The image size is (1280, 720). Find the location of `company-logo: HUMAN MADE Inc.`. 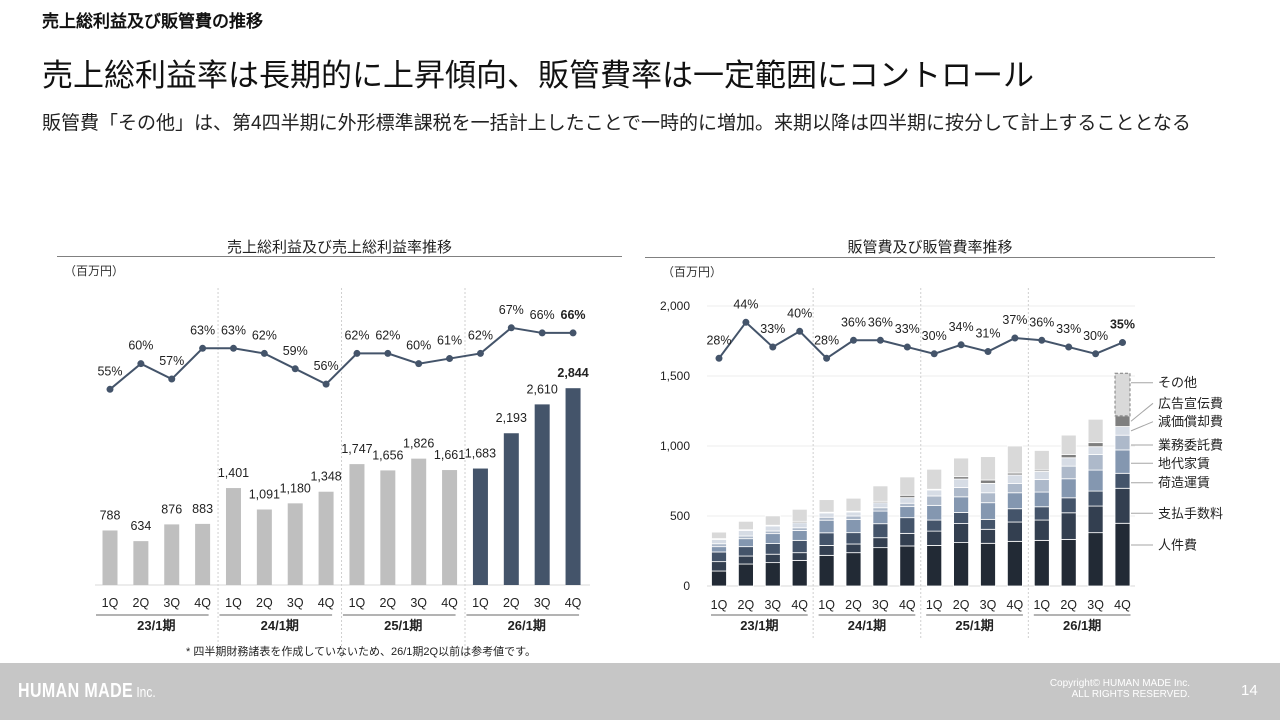

company-logo: HUMAN MADE Inc. is located at coordinates (87, 691).